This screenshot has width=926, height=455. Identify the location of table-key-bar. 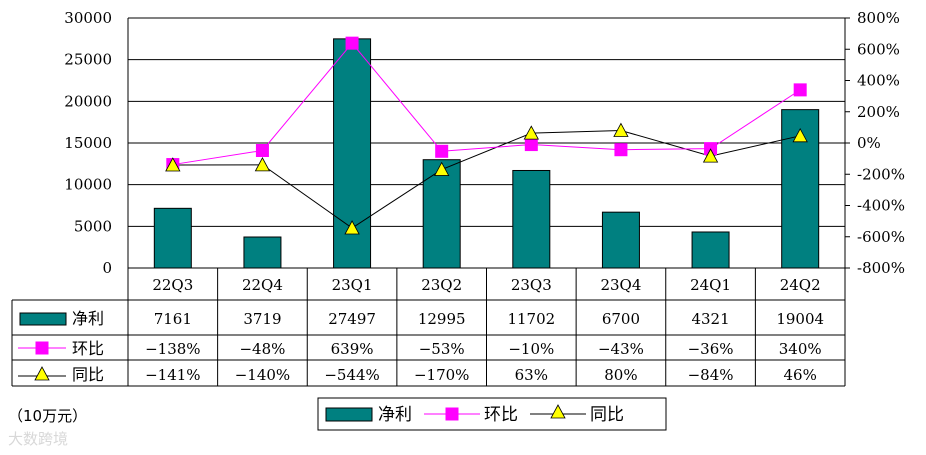
(43, 319).